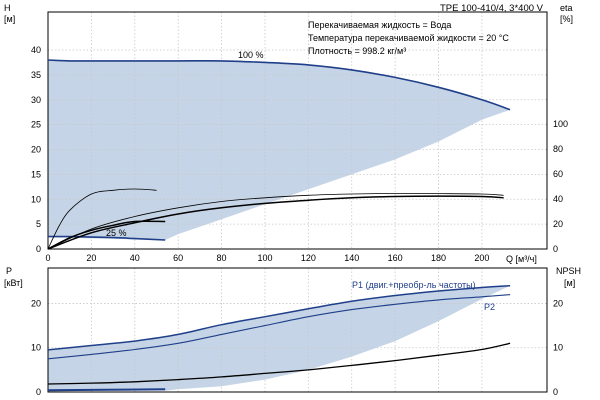 The image size is (600, 400). I want to click on eta-curve-thick-b, so click(275, 222).